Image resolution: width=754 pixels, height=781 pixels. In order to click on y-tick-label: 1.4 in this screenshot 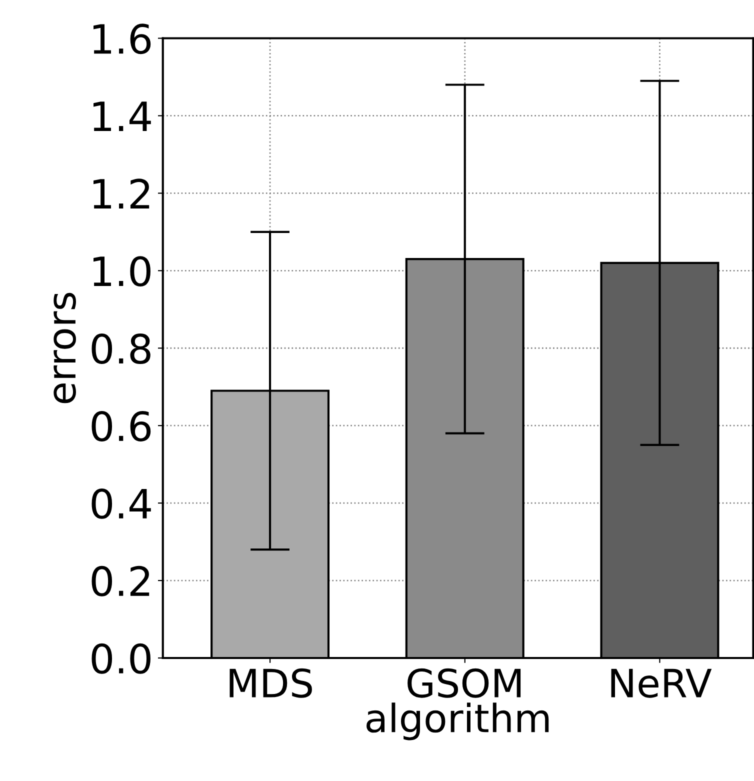, I will do `click(122, 117)`.